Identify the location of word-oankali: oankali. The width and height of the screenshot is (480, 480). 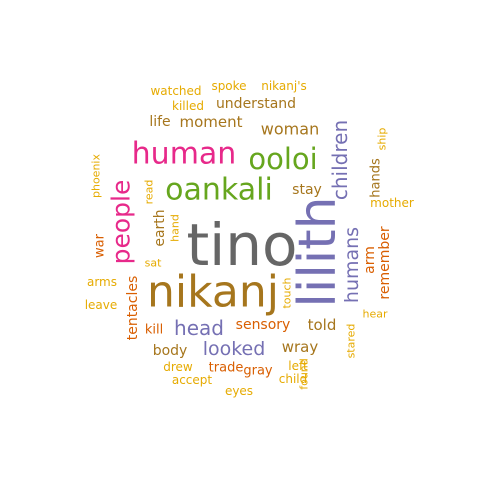
(219, 190).